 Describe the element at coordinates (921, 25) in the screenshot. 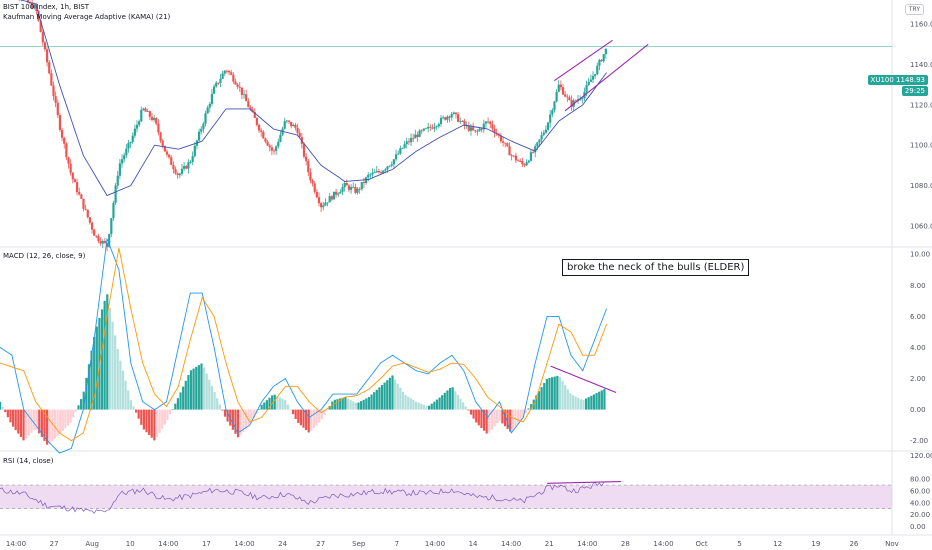

I see `y-tick-label: 1160.00` at that location.